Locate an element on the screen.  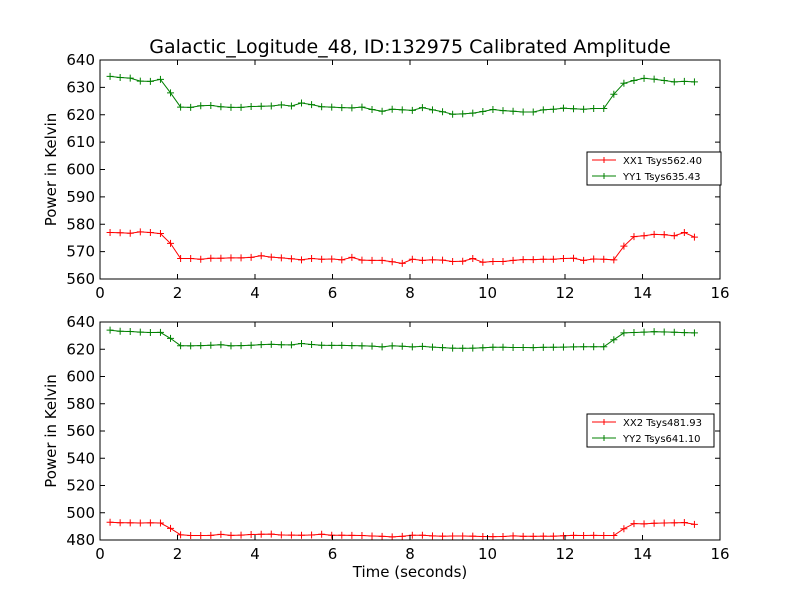
y-axis-title: Power in Kelvin is located at coordinates (51, 170).